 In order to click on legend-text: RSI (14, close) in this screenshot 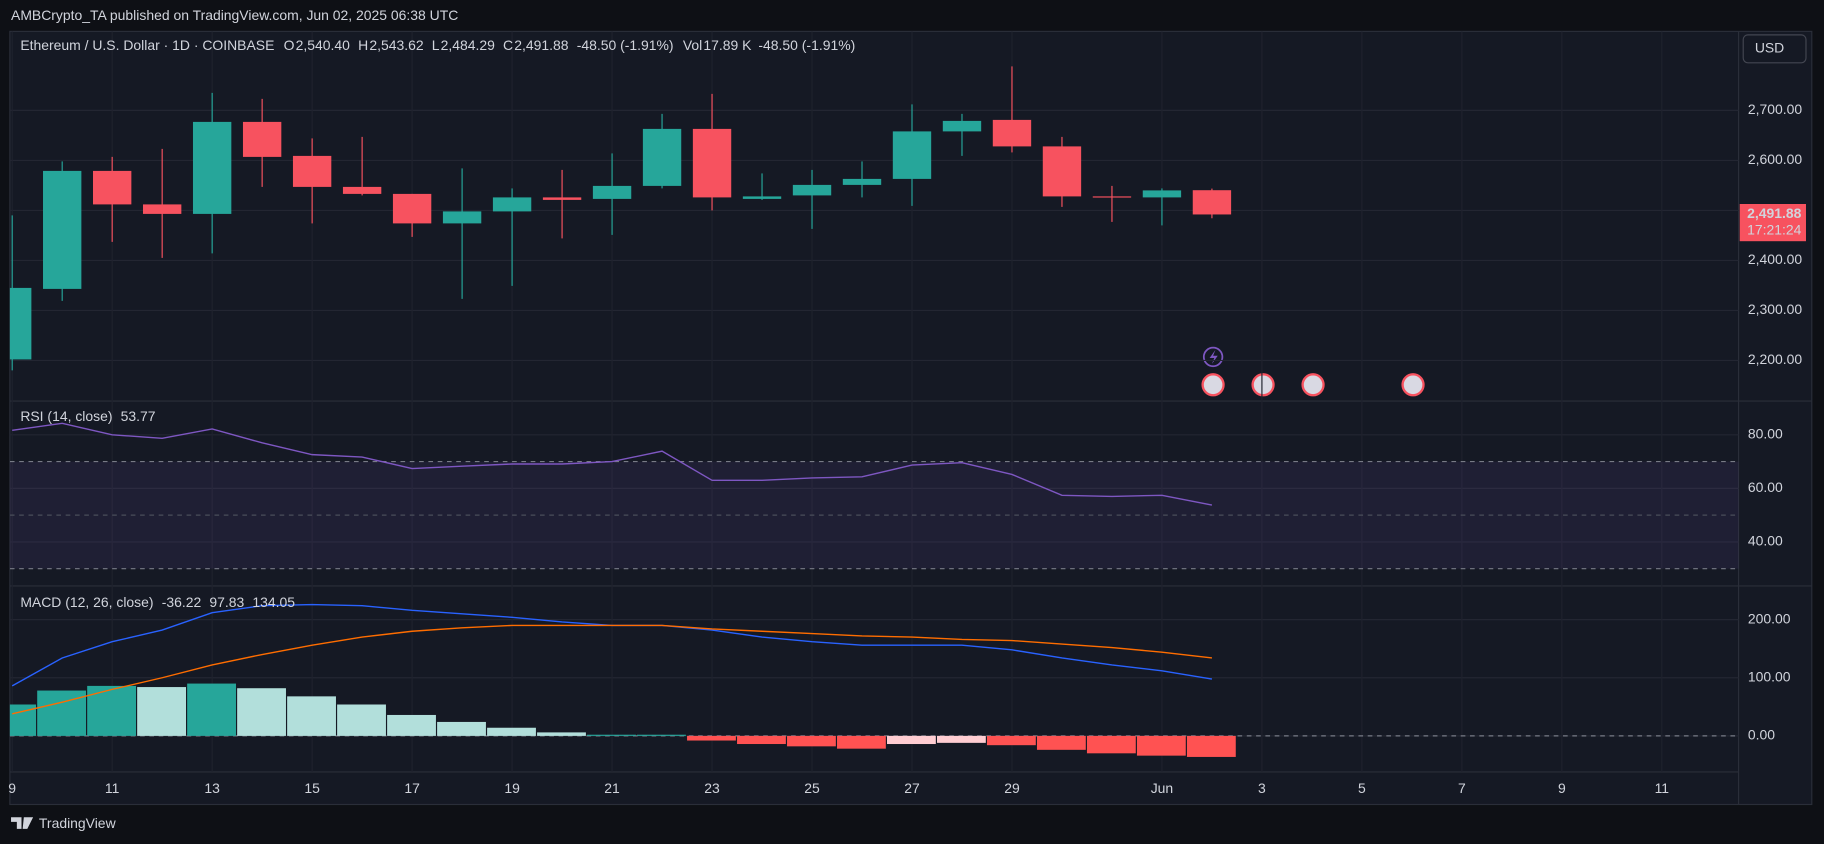, I will do `click(66, 416)`.